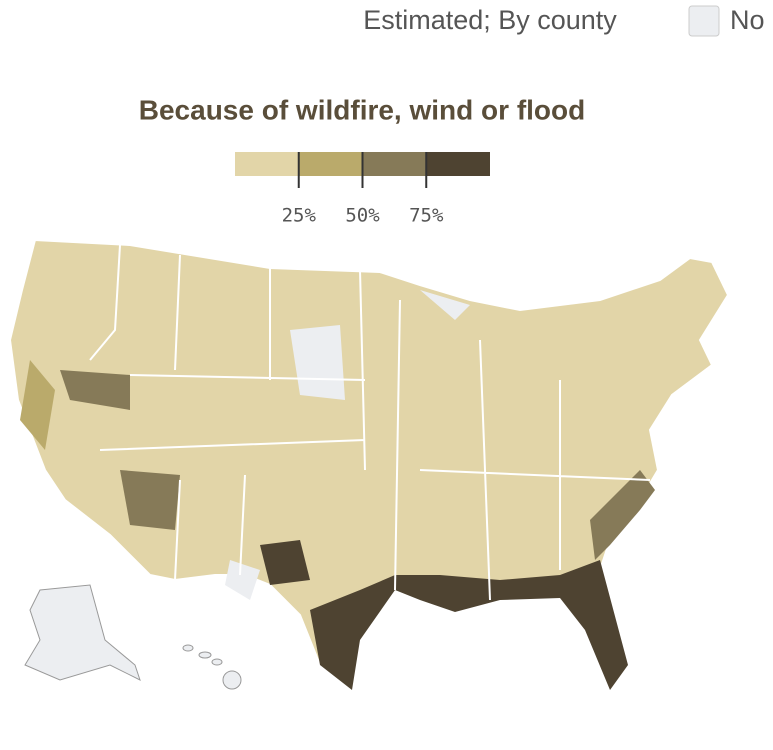  Describe the element at coordinates (150, 500) in the screenshot. I see `arizona-mid` at that location.